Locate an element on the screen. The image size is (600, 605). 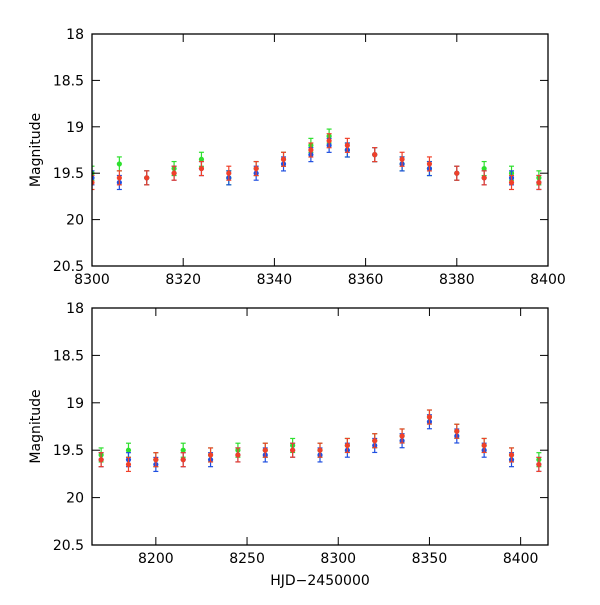
x-tick-label: 8320 is located at coordinates (183, 280).